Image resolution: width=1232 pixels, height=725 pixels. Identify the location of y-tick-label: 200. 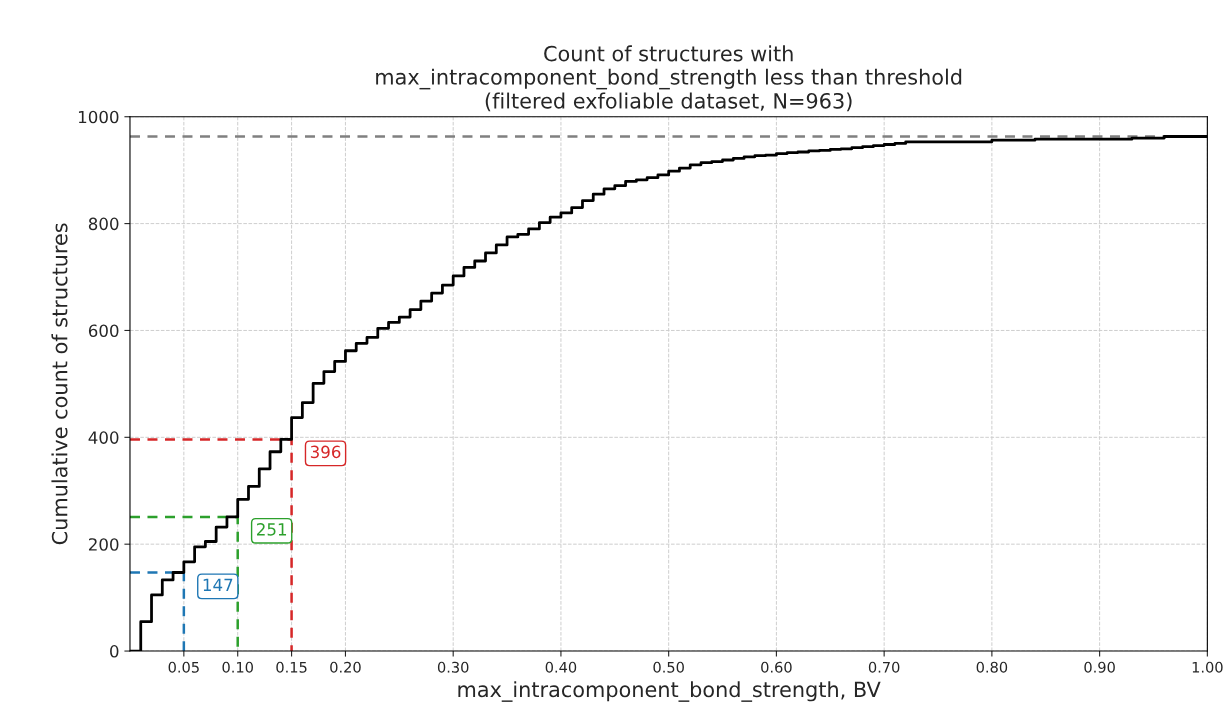
(103, 544).